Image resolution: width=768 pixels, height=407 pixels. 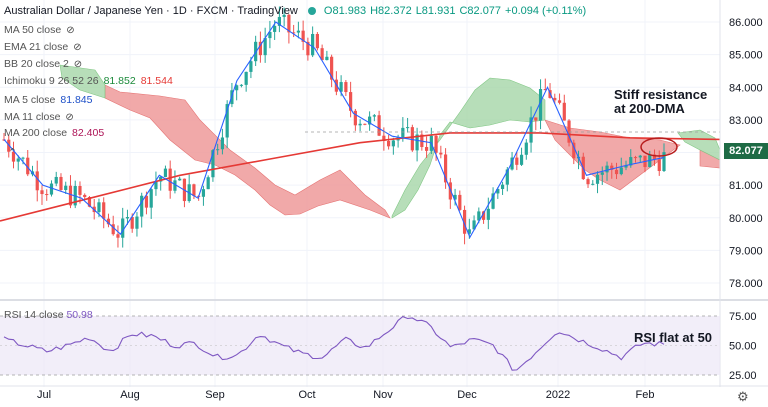 What do you see at coordinates (661, 101) in the screenshot?
I see `resistance-annotation: Stiff resistance at 200-DMA` at bounding box center [661, 101].